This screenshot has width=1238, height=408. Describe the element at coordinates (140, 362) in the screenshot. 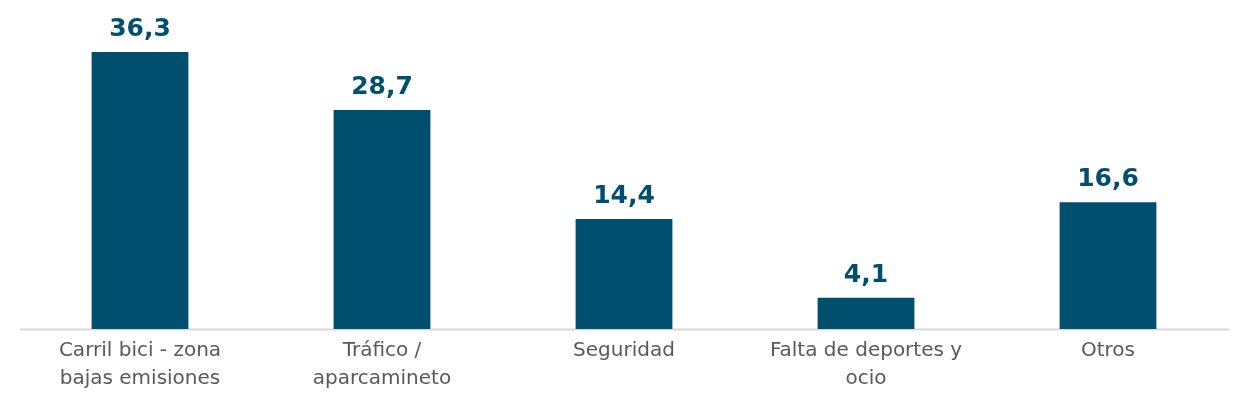

I see `x-tick-label: Carril bici - zona bajas emisiones` at that location.